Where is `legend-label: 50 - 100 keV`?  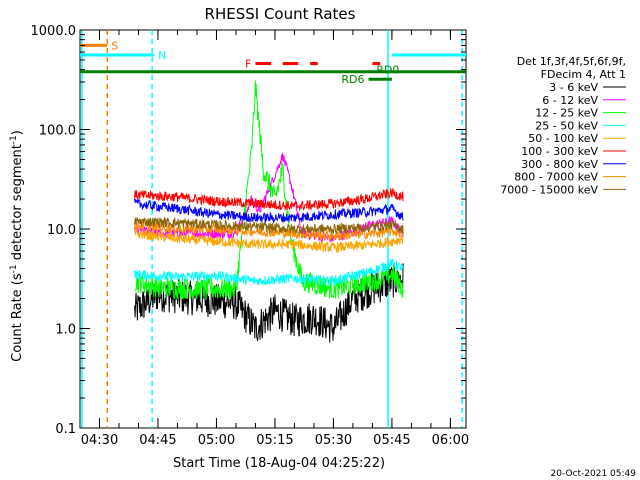
legend-label: 50 - 100 keV is located at coordinates (563, 138).